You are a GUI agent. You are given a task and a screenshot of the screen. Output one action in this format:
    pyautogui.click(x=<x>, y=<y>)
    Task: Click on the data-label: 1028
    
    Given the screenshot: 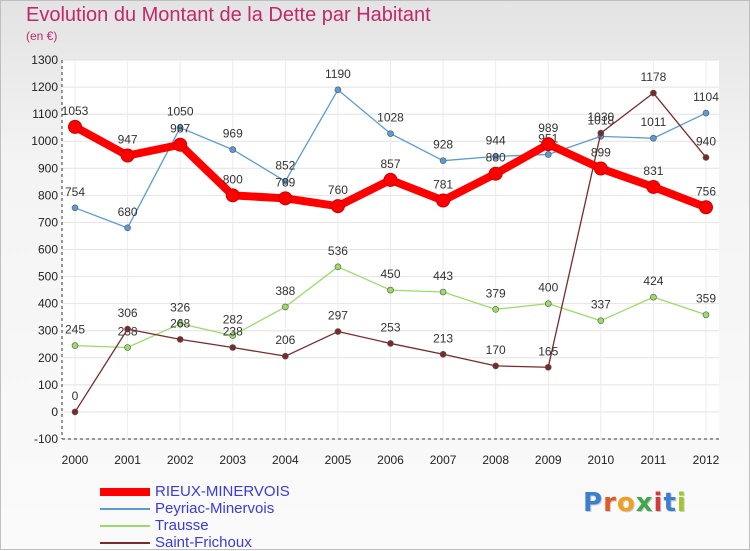 What is the action you would take?
    pyautogui.click(x=390, y=118)
    